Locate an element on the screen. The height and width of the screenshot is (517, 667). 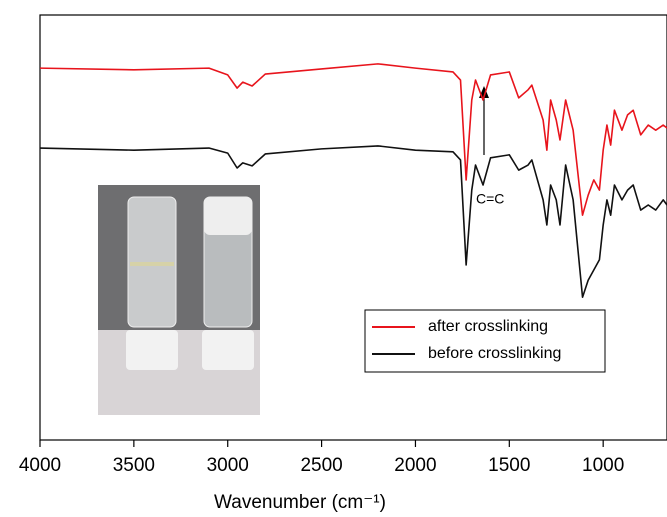
x-tick-label: 3500 is located at coordinates (134, 465).